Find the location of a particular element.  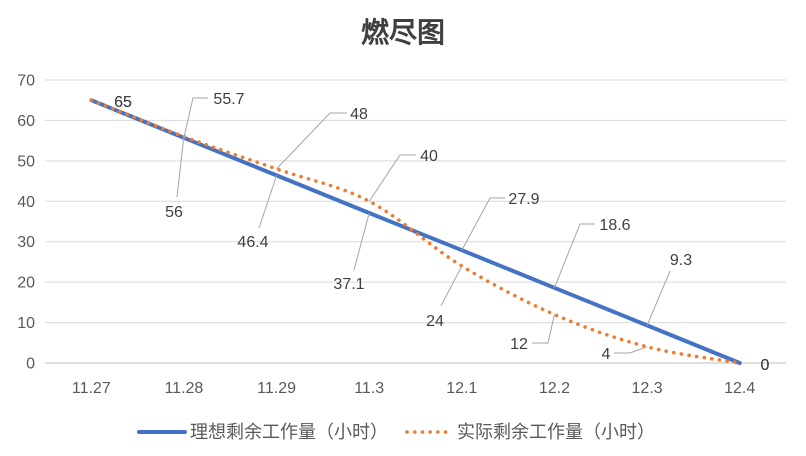

x-tick-label: 11.28 is located at coordinates (183, 388).